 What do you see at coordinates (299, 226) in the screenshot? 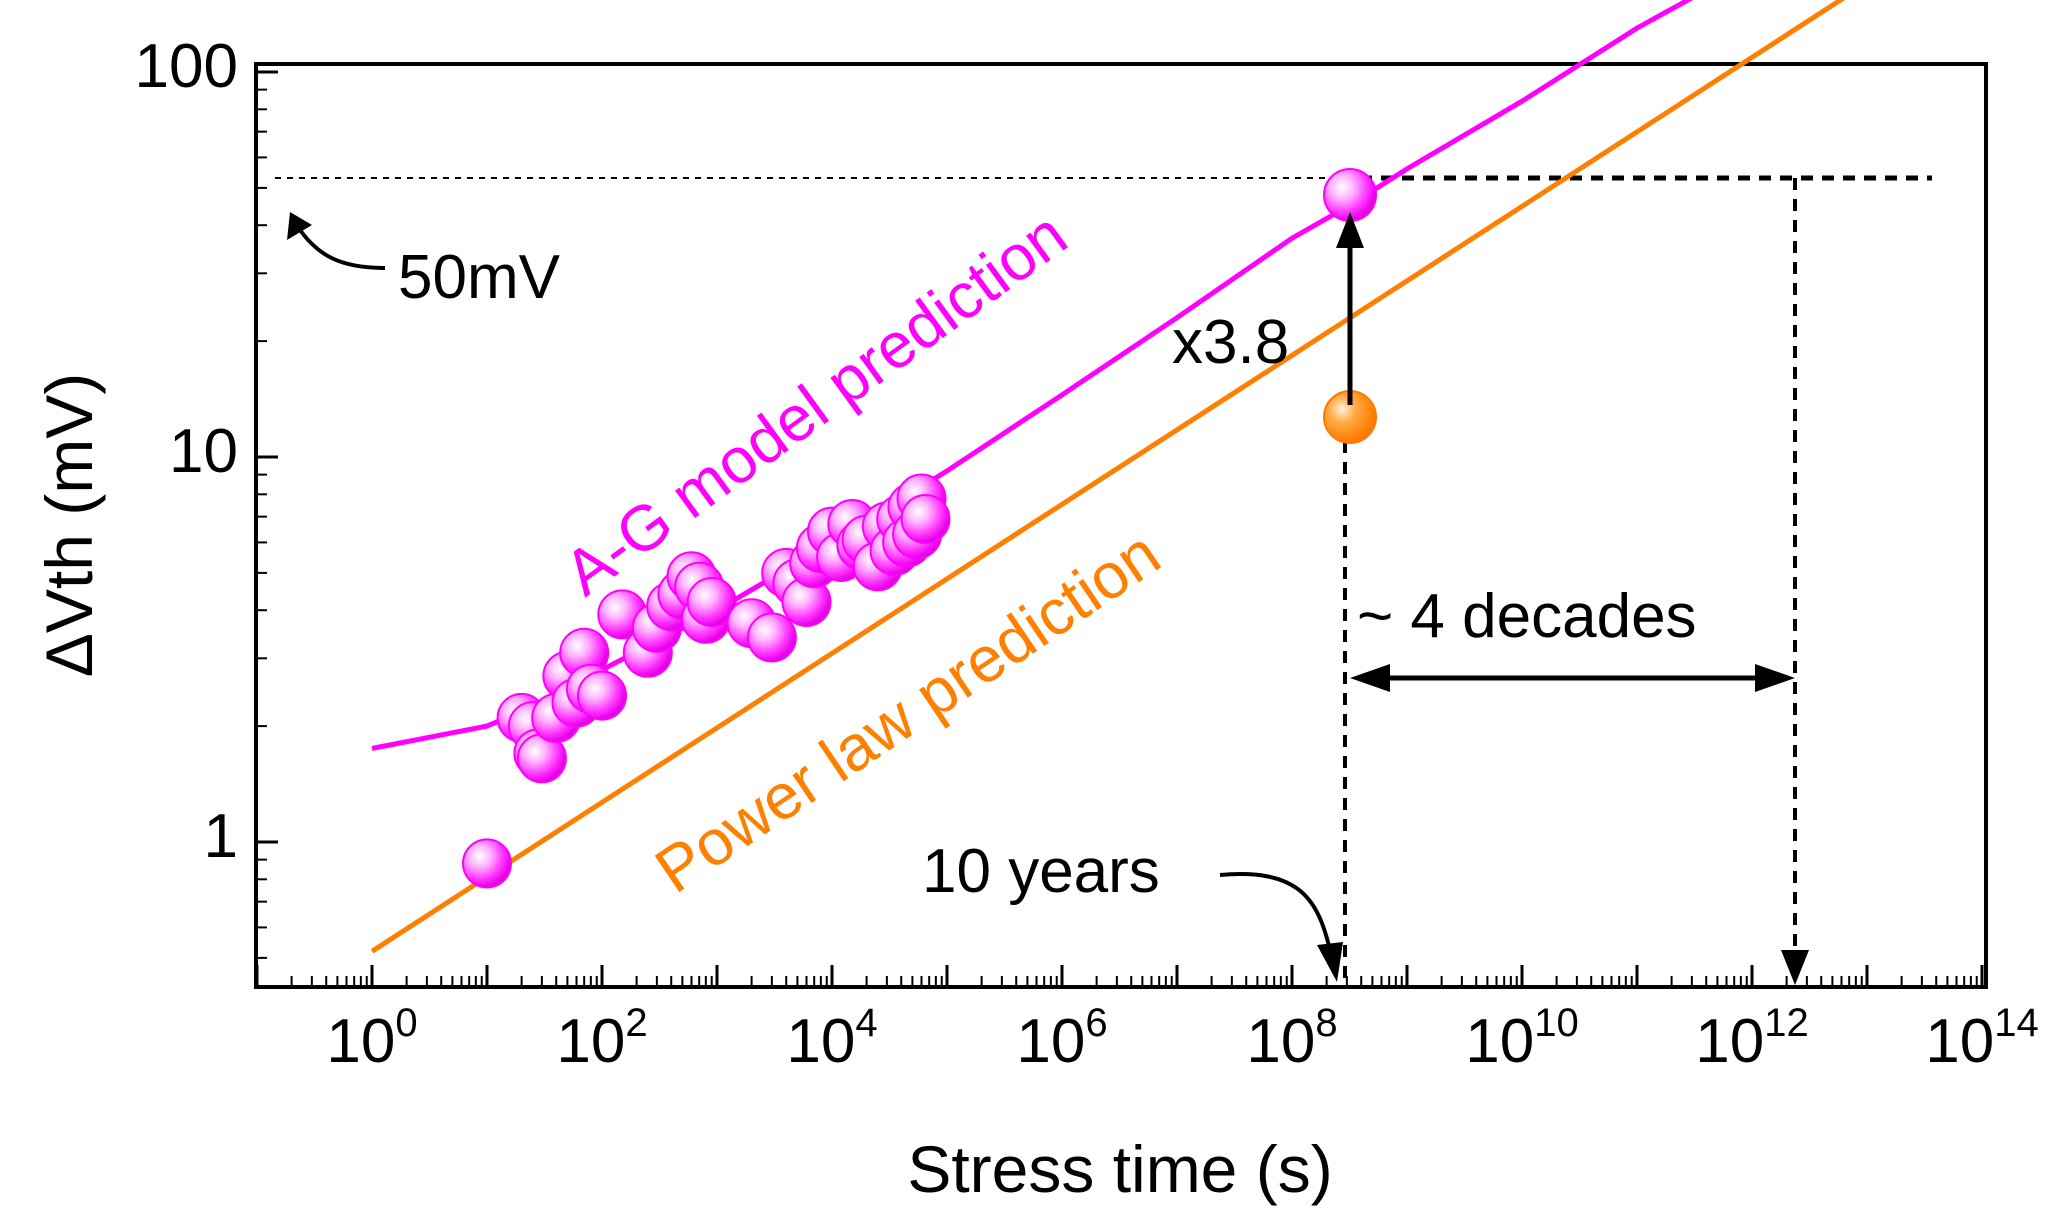
I see `50mv-arrow-head` at bounding box center [299, 226].